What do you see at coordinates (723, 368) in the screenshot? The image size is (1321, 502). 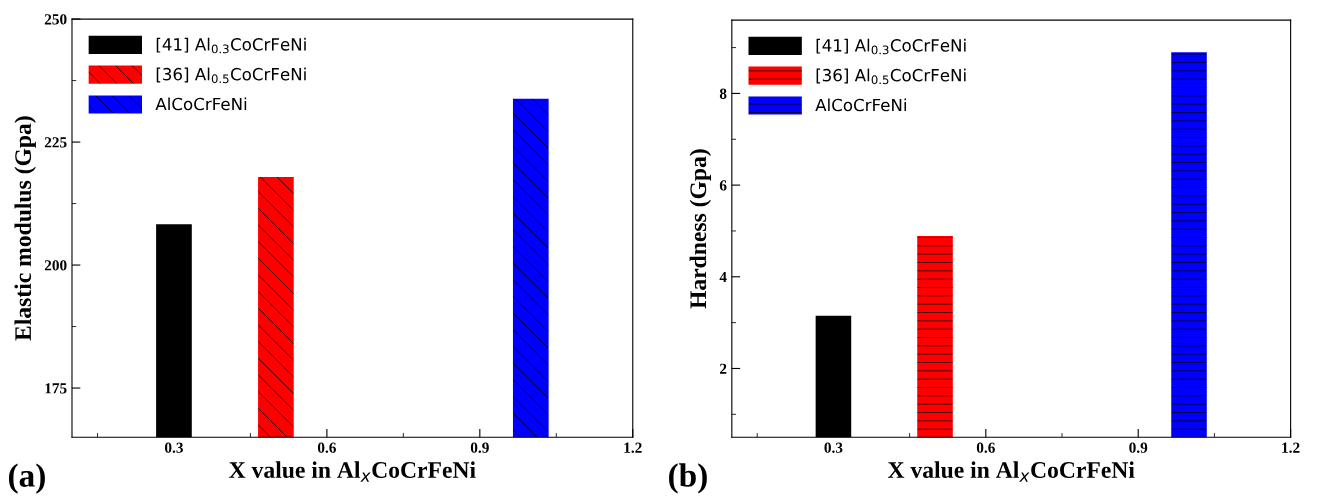 I see `y-tick-label: 2` at bounding box center [723, 368].